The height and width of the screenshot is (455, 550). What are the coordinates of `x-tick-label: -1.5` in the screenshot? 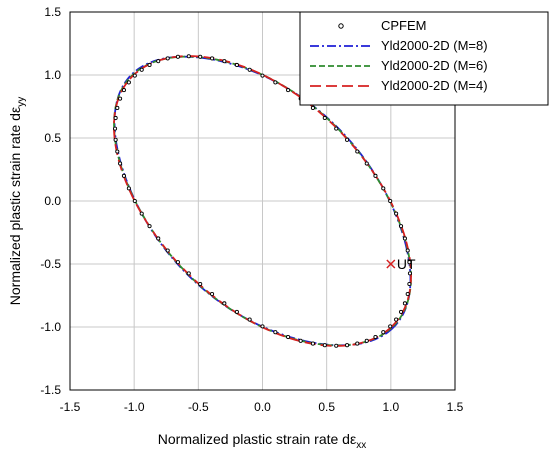 It's located at (70, 407).